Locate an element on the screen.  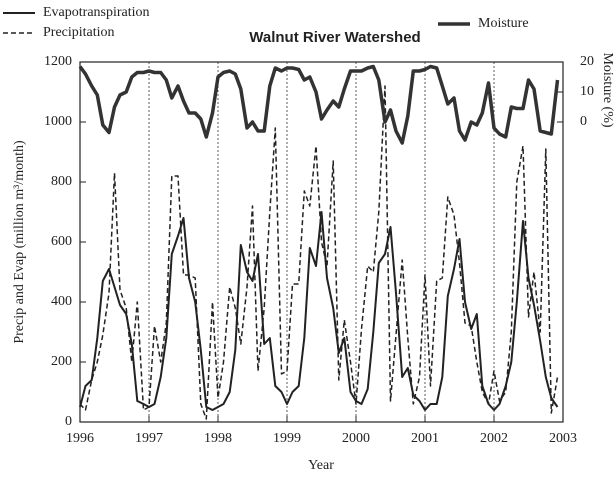
y-tick-label: 0 is located at coordinates (68, 421).